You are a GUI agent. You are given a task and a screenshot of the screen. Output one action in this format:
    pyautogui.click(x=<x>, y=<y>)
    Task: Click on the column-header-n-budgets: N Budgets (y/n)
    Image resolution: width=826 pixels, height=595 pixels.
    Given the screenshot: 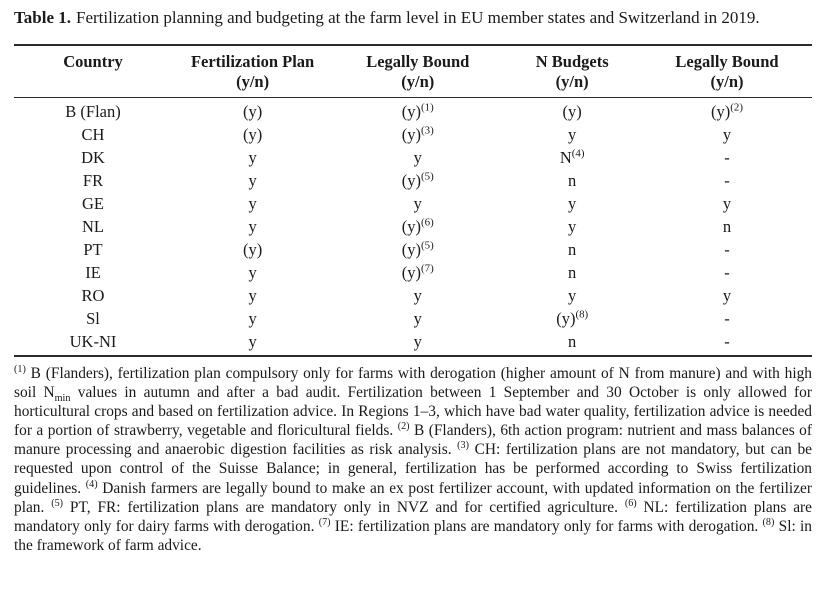 What is the action you would take?
    pyautogui.click(x=572, y=71)
    